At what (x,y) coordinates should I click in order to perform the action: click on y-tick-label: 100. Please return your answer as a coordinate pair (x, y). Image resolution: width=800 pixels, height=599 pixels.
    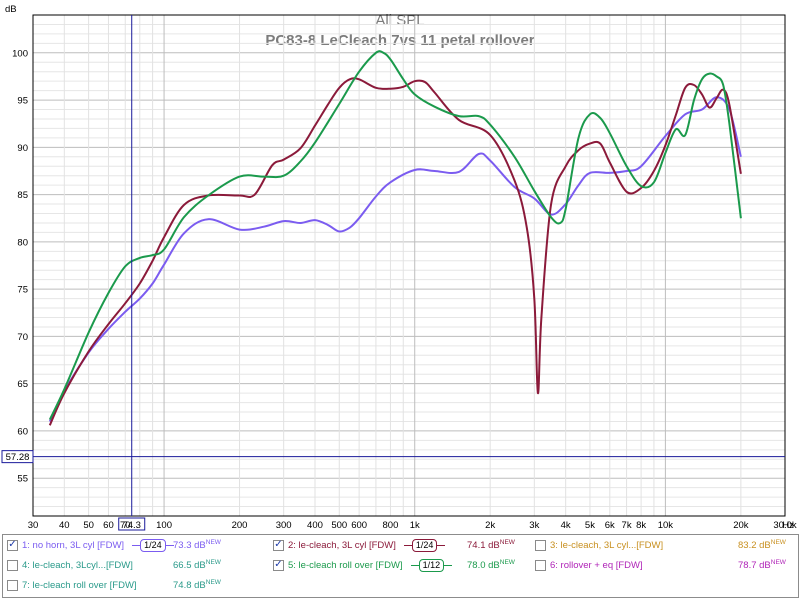
    Looking at the image, I should click on (20, 53).